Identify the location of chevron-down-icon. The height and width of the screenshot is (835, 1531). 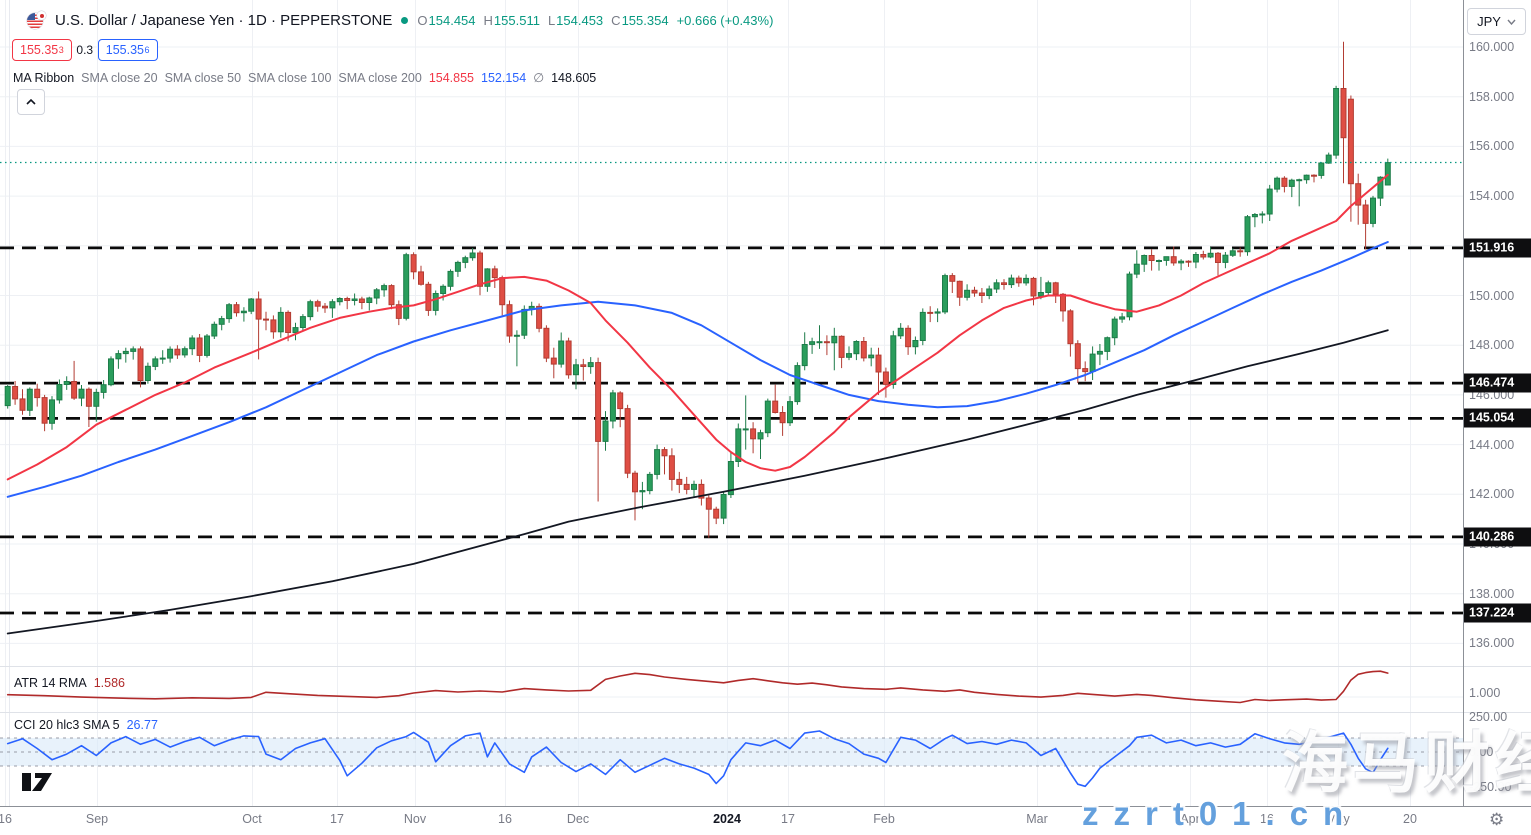
(1511, 22).